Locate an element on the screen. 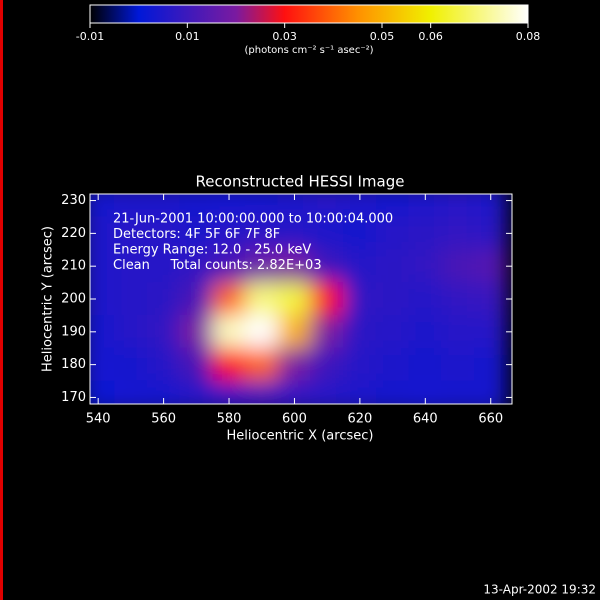 Image resolution: width=600 pixels, height=600 pixels. annotation: Detectors: 4F 5F 6F 7F 8F is located at coordinates (196, 234).